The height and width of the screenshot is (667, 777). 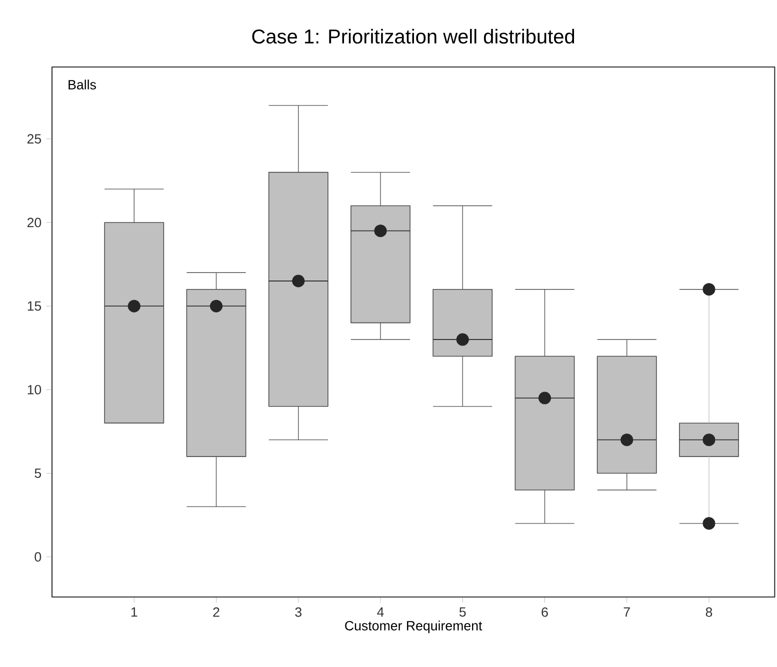 What do you see at coordinates (627, 612) in the screenshot?
I see `x-tick-label: 7` at bounding box center [627, 612].